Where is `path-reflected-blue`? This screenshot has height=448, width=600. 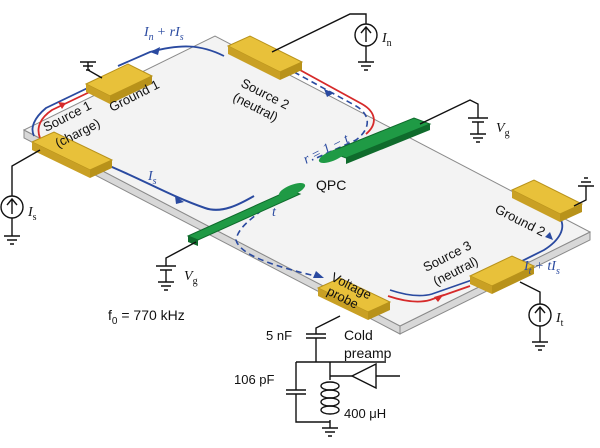
path-reflected-blue is located at coordinates (331, 116).